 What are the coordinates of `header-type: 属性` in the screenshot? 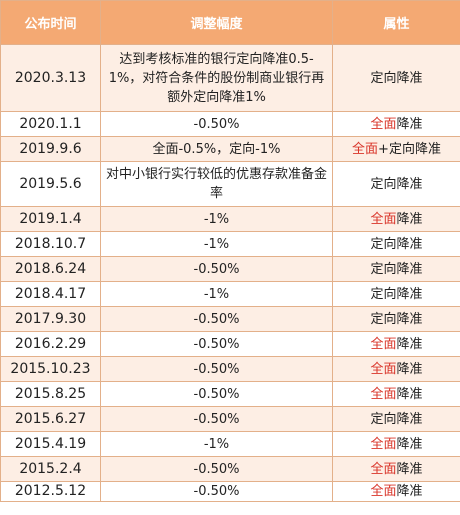 It's located at (396, 22).